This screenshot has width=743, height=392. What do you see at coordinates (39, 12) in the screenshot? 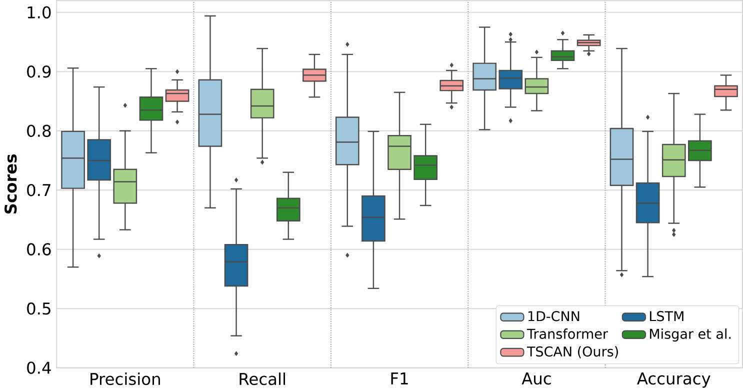
I see `y-tick-label: 1.0` at bounding box center [39, 12].